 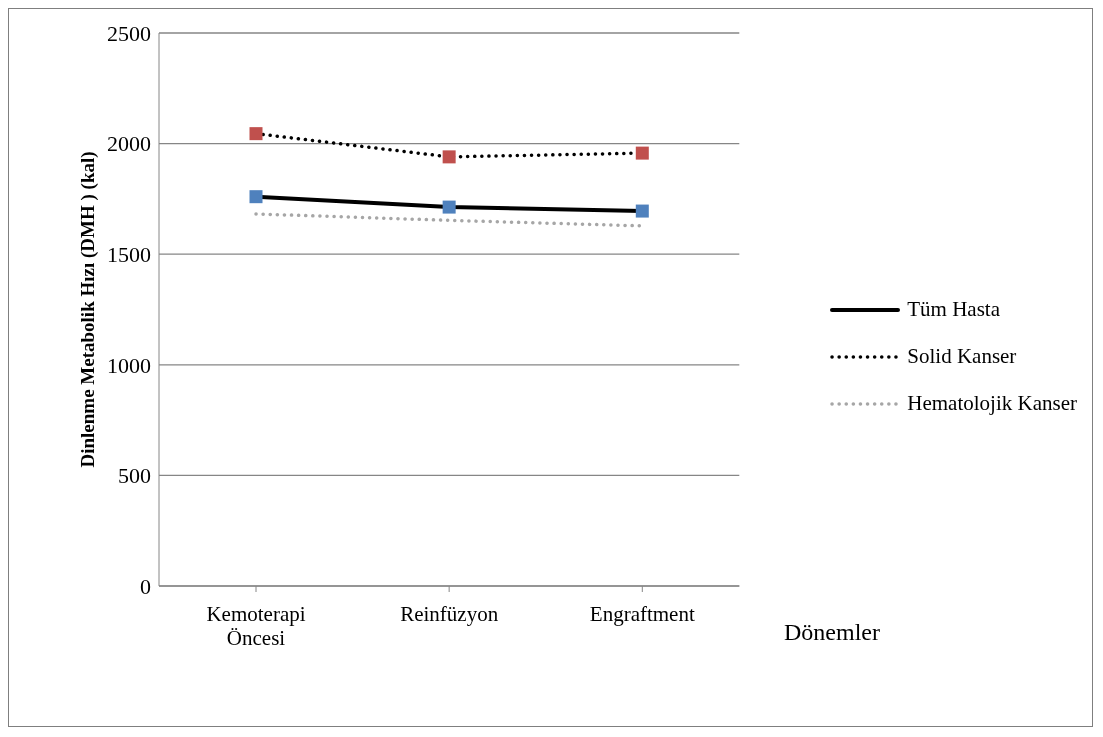 What do you see at coordinates (992, 403) in the screenshot?
I see `legend-label: Hematolojik Kanser` at bounding box center [992, 403].